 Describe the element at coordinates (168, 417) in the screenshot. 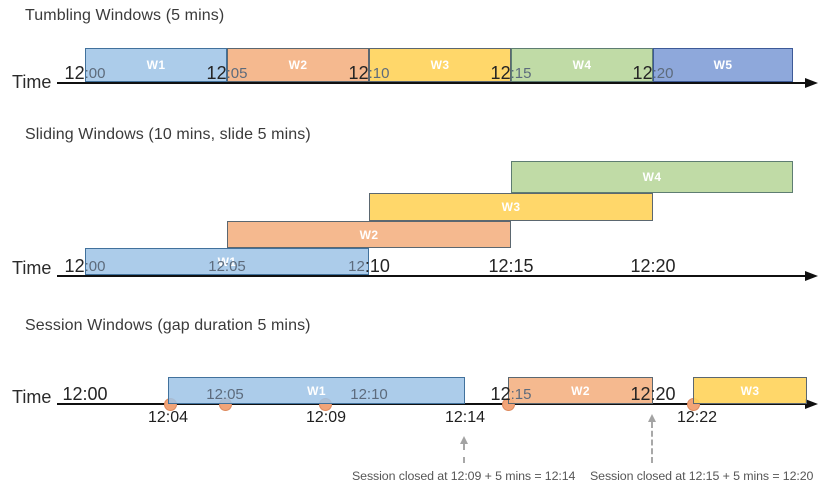

I see `event-time-label: 12:04` at that location.